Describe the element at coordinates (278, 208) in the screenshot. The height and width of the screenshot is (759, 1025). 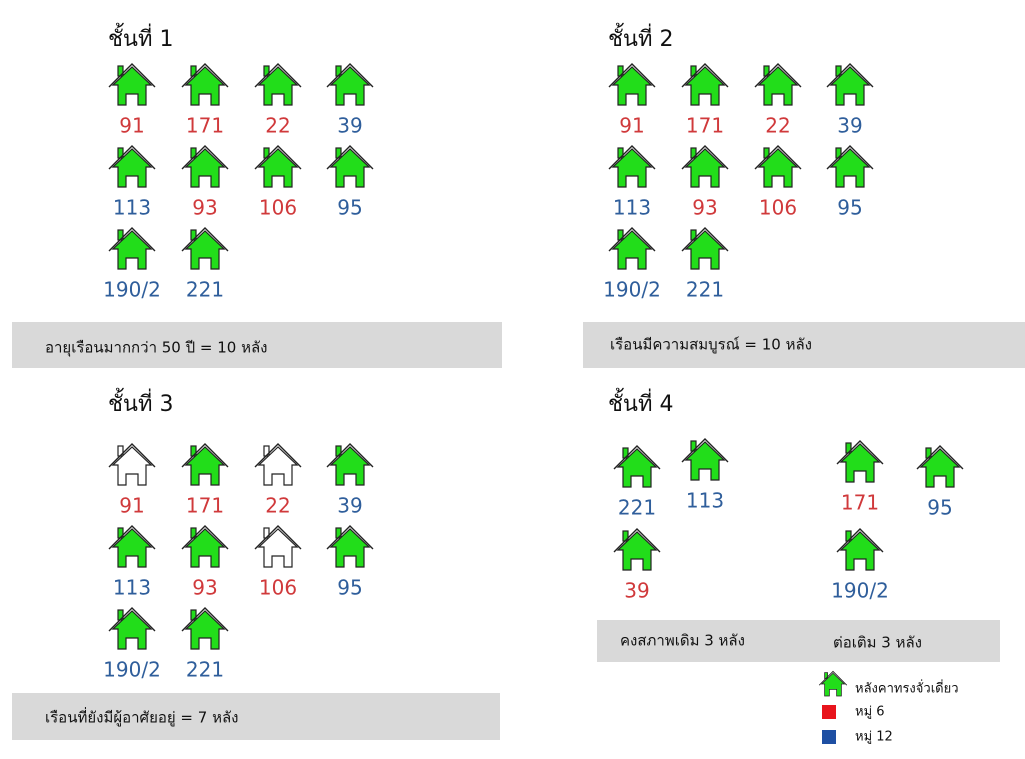
I see `house-number: 106` at that location.